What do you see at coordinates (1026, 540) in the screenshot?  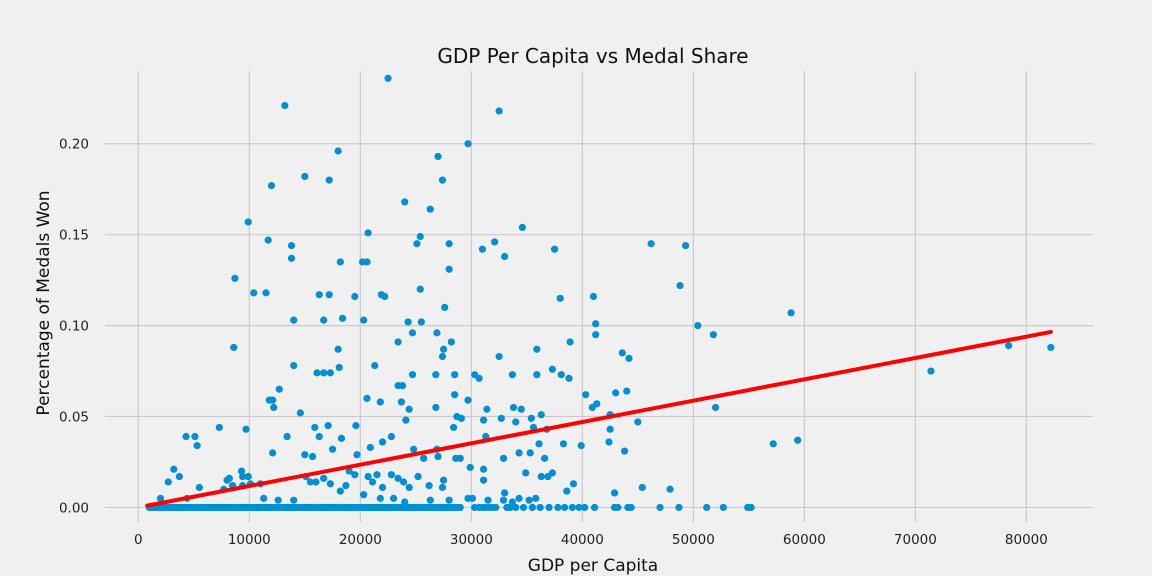 I see `x-tick-label: 80000` at bounding box center [1026, 540].